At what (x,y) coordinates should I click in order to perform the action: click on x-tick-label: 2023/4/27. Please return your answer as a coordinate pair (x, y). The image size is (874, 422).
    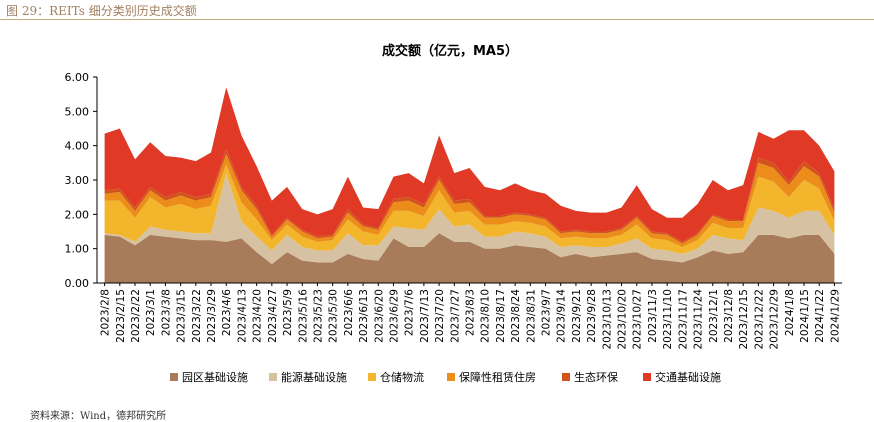
    Looking at the image, I should click on (273, 316).